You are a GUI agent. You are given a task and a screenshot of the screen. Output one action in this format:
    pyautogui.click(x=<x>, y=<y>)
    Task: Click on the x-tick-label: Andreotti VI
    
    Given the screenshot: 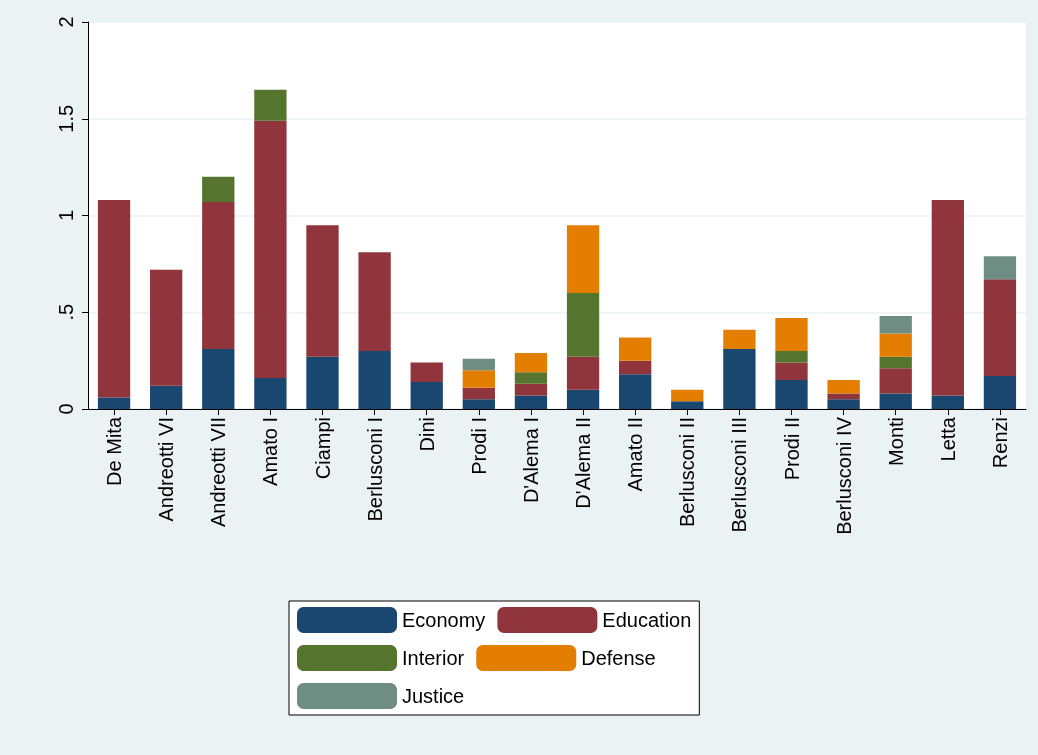 What is the action you would take?
    pyautogui.click(x=166, y=469)
    